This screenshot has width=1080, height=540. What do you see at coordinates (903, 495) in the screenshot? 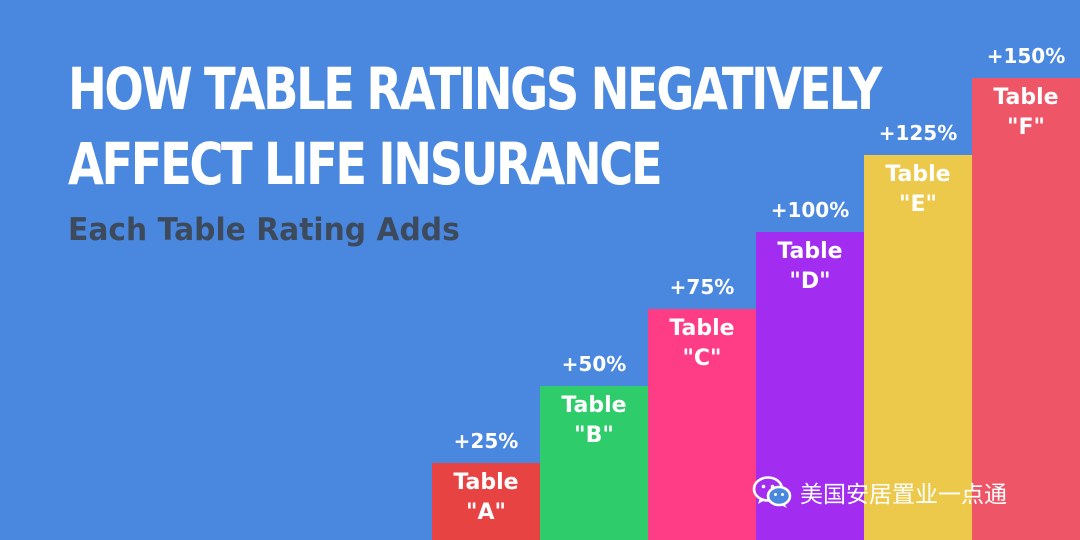
I see `watermark-text: 美国安居置业一点通` at bounding box center [903, 495].